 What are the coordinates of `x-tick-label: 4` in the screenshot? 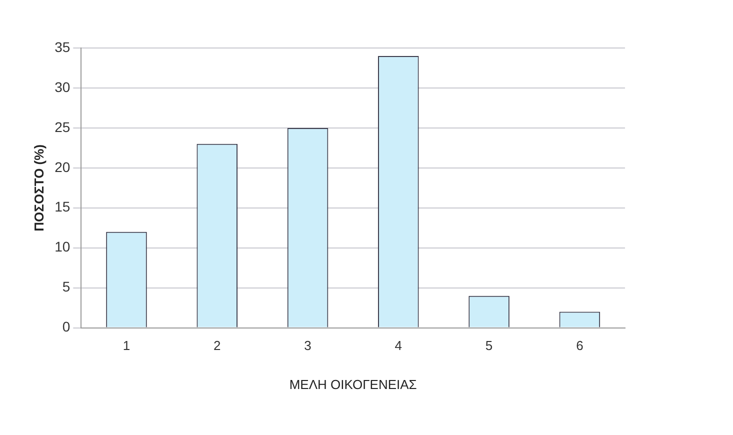 It's located at (398, 346).